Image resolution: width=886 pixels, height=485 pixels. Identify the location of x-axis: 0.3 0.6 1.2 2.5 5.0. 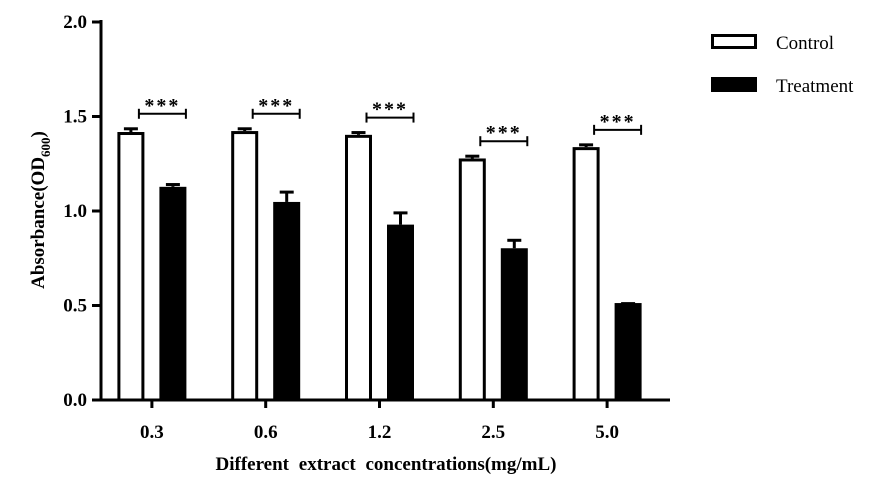
(384, 420).